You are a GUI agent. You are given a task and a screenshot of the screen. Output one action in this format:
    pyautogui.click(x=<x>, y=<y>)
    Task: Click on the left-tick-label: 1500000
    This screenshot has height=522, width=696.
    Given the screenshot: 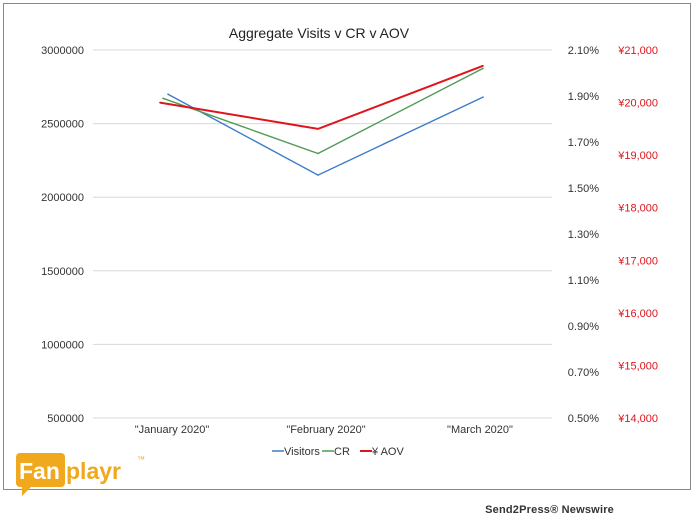 What is the action you would take?
    pyautogui.click(x=62, y=272)
    